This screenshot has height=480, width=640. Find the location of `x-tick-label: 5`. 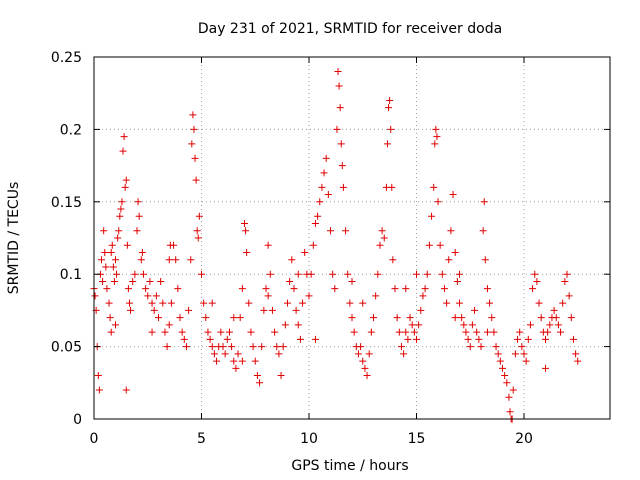

x-tick-label: 5 is located at coordinates (201, 439).